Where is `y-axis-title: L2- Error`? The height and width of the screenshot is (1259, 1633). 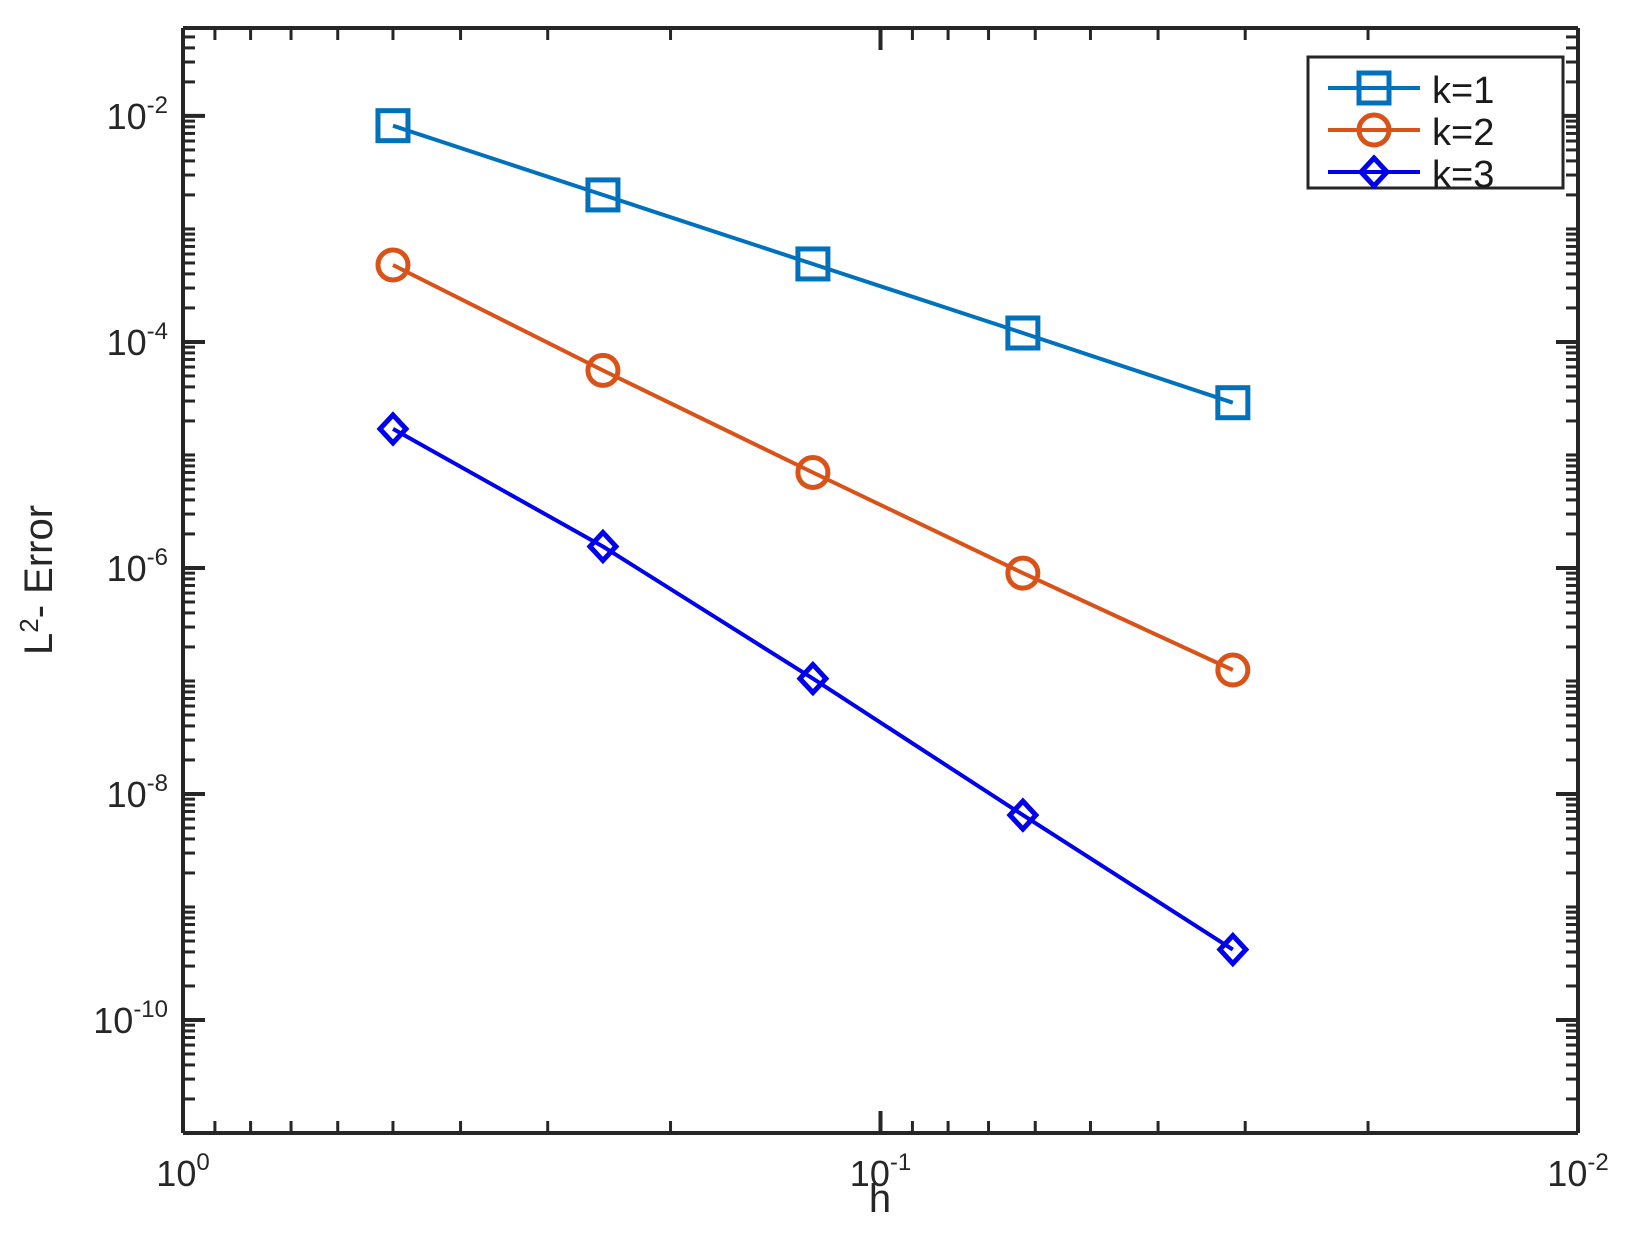
y-axis-title: L2- Error is located at coordinates (37, 580).